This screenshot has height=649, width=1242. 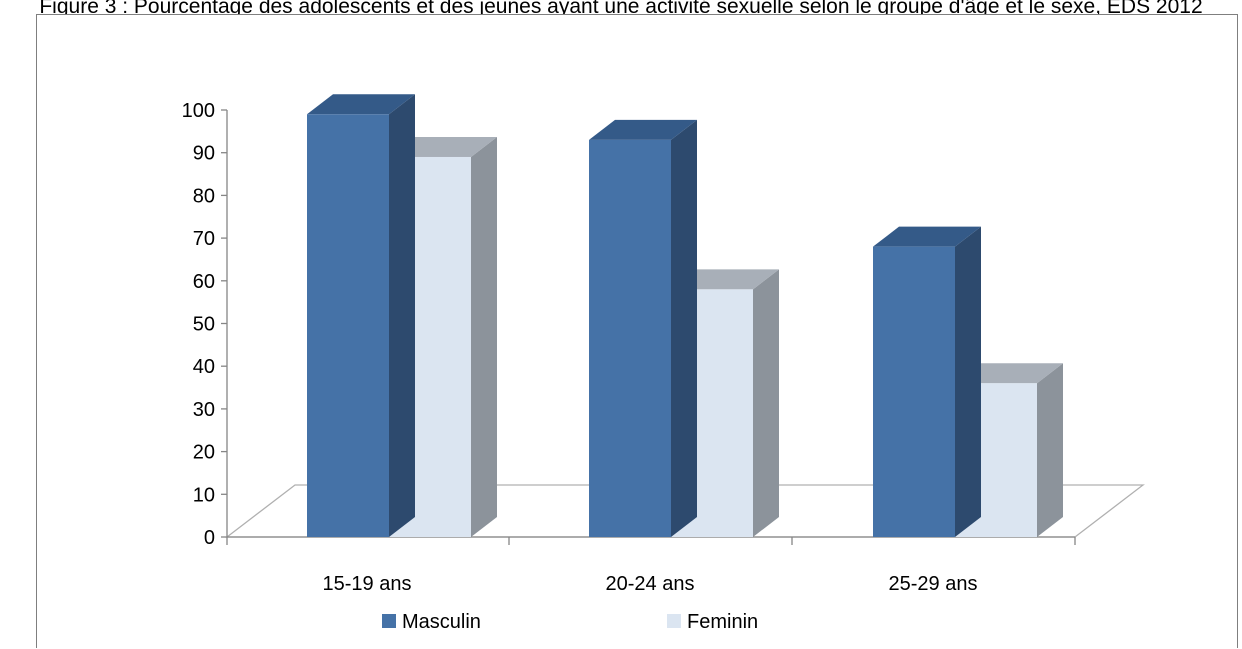 What do you see at coordinates (441, 622) in the screenshot?
I see `legend-label: Masculin` at bounding box center [441, 622].